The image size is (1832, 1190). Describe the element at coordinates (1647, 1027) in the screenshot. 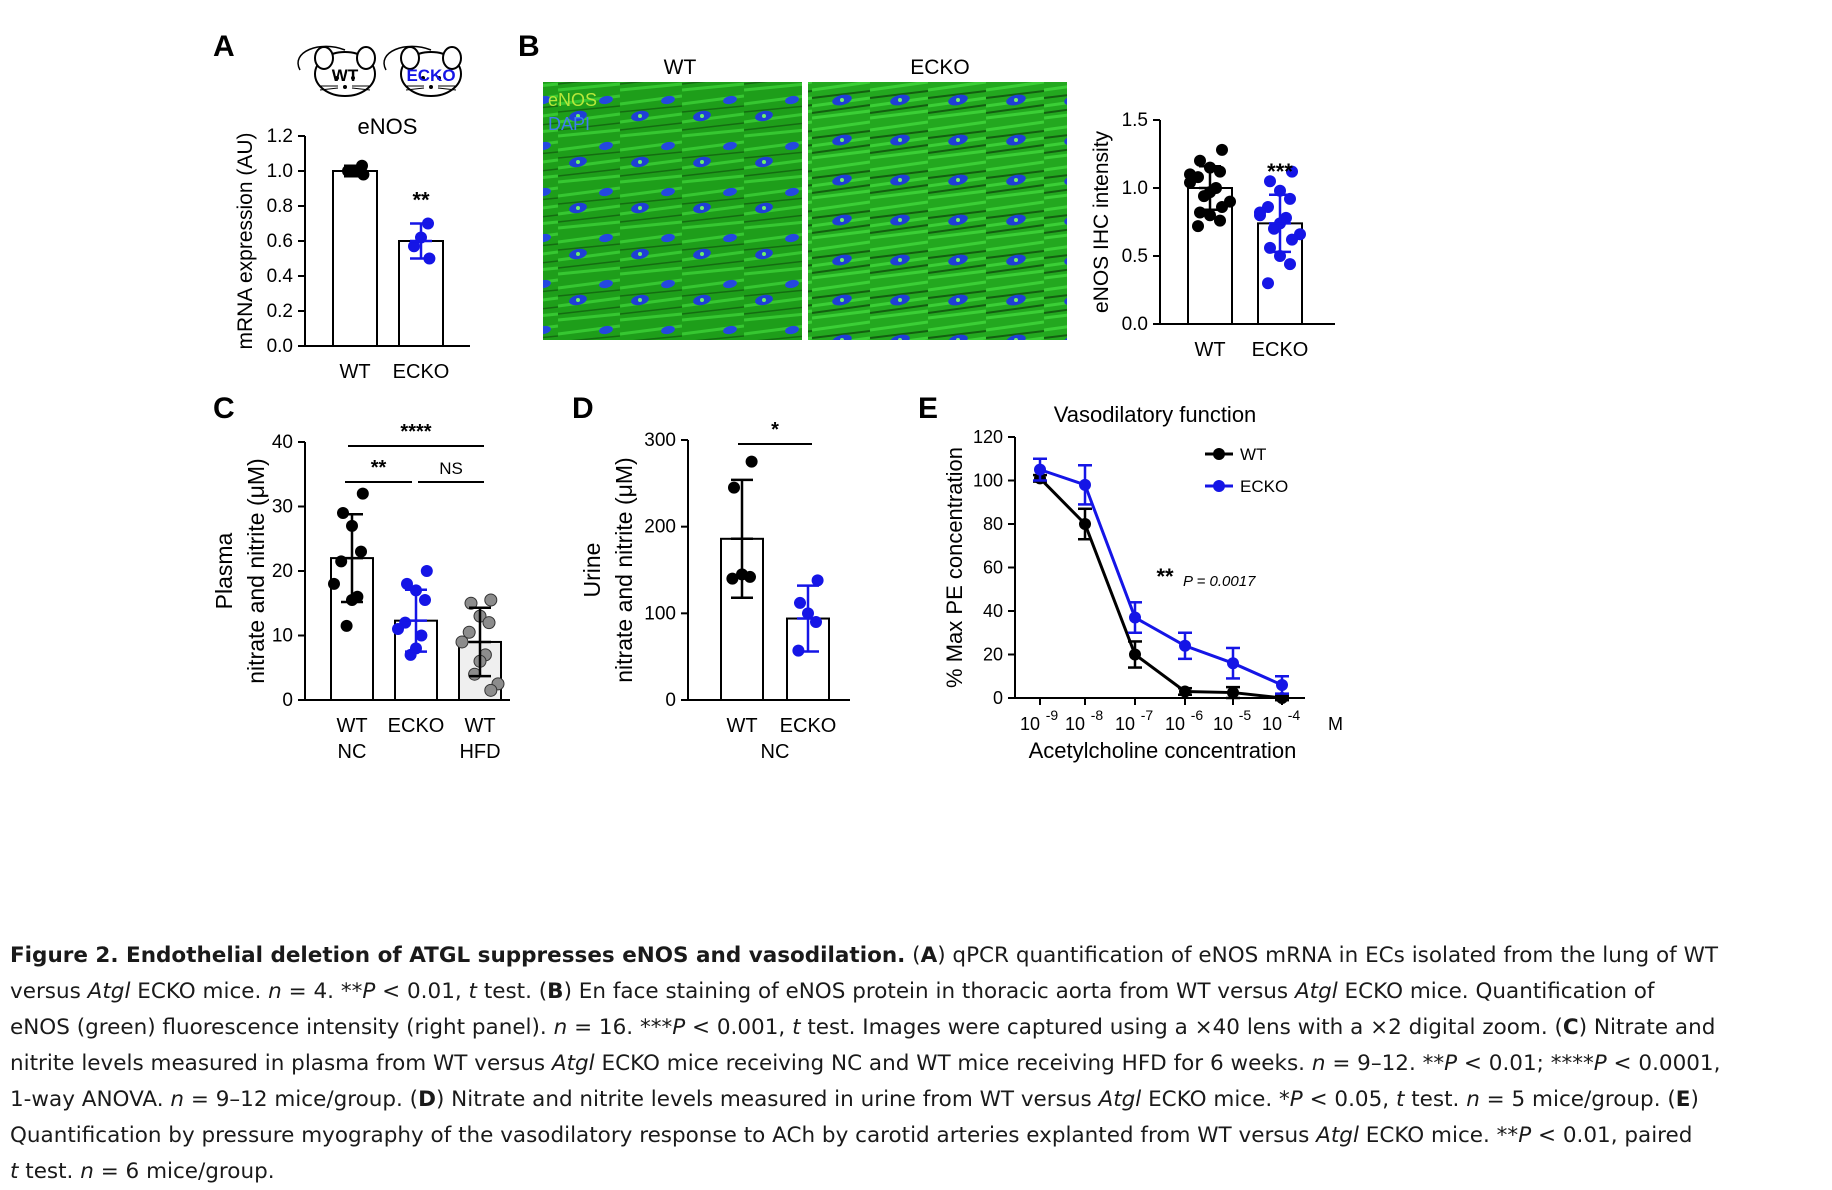

I see `caption-text: ) Nitrate and` at that location.